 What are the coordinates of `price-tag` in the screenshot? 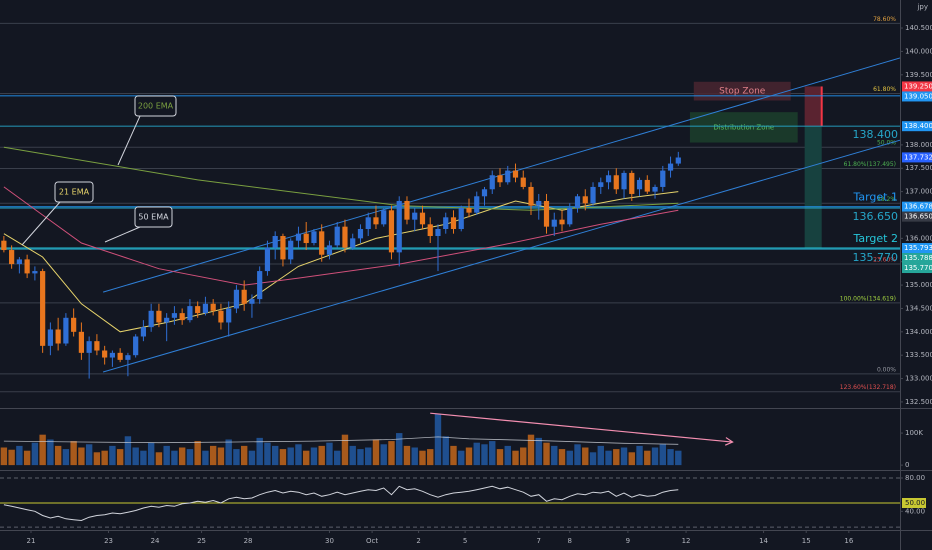 It's located at (917, 268).